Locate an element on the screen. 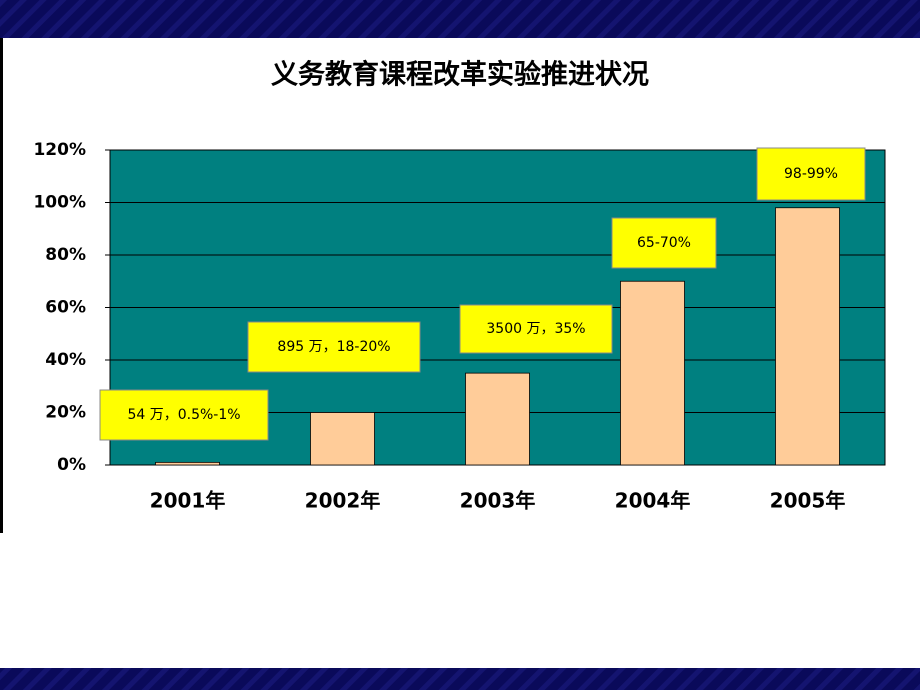 This screenshot has height=690, width=920. left-border is located at coordinates (1, 285).